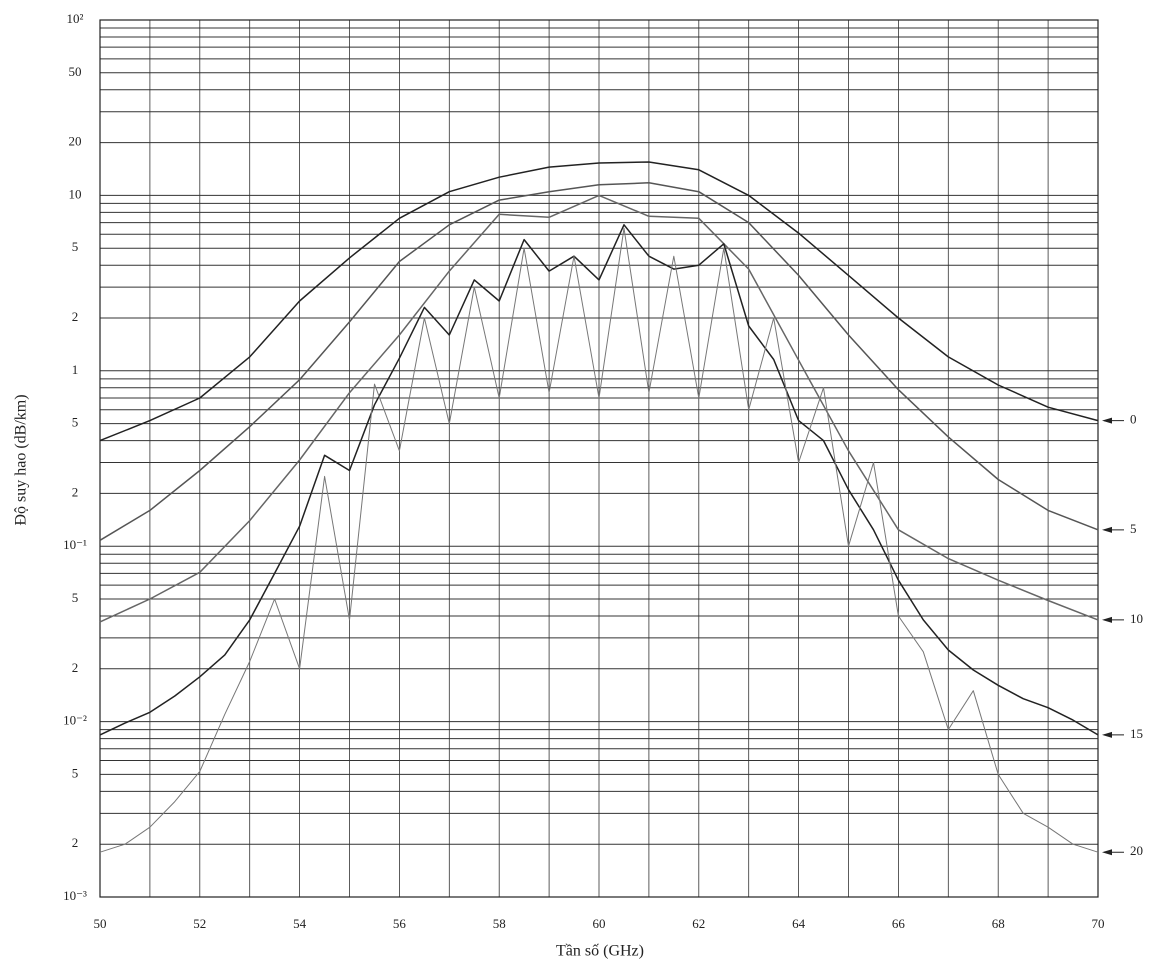 This screenshot has height=969, width=1154. What do you see at coordinates (199, 923) in the screenshot?
I see `x-tick-label: 52` at bounding box center [199, 923].